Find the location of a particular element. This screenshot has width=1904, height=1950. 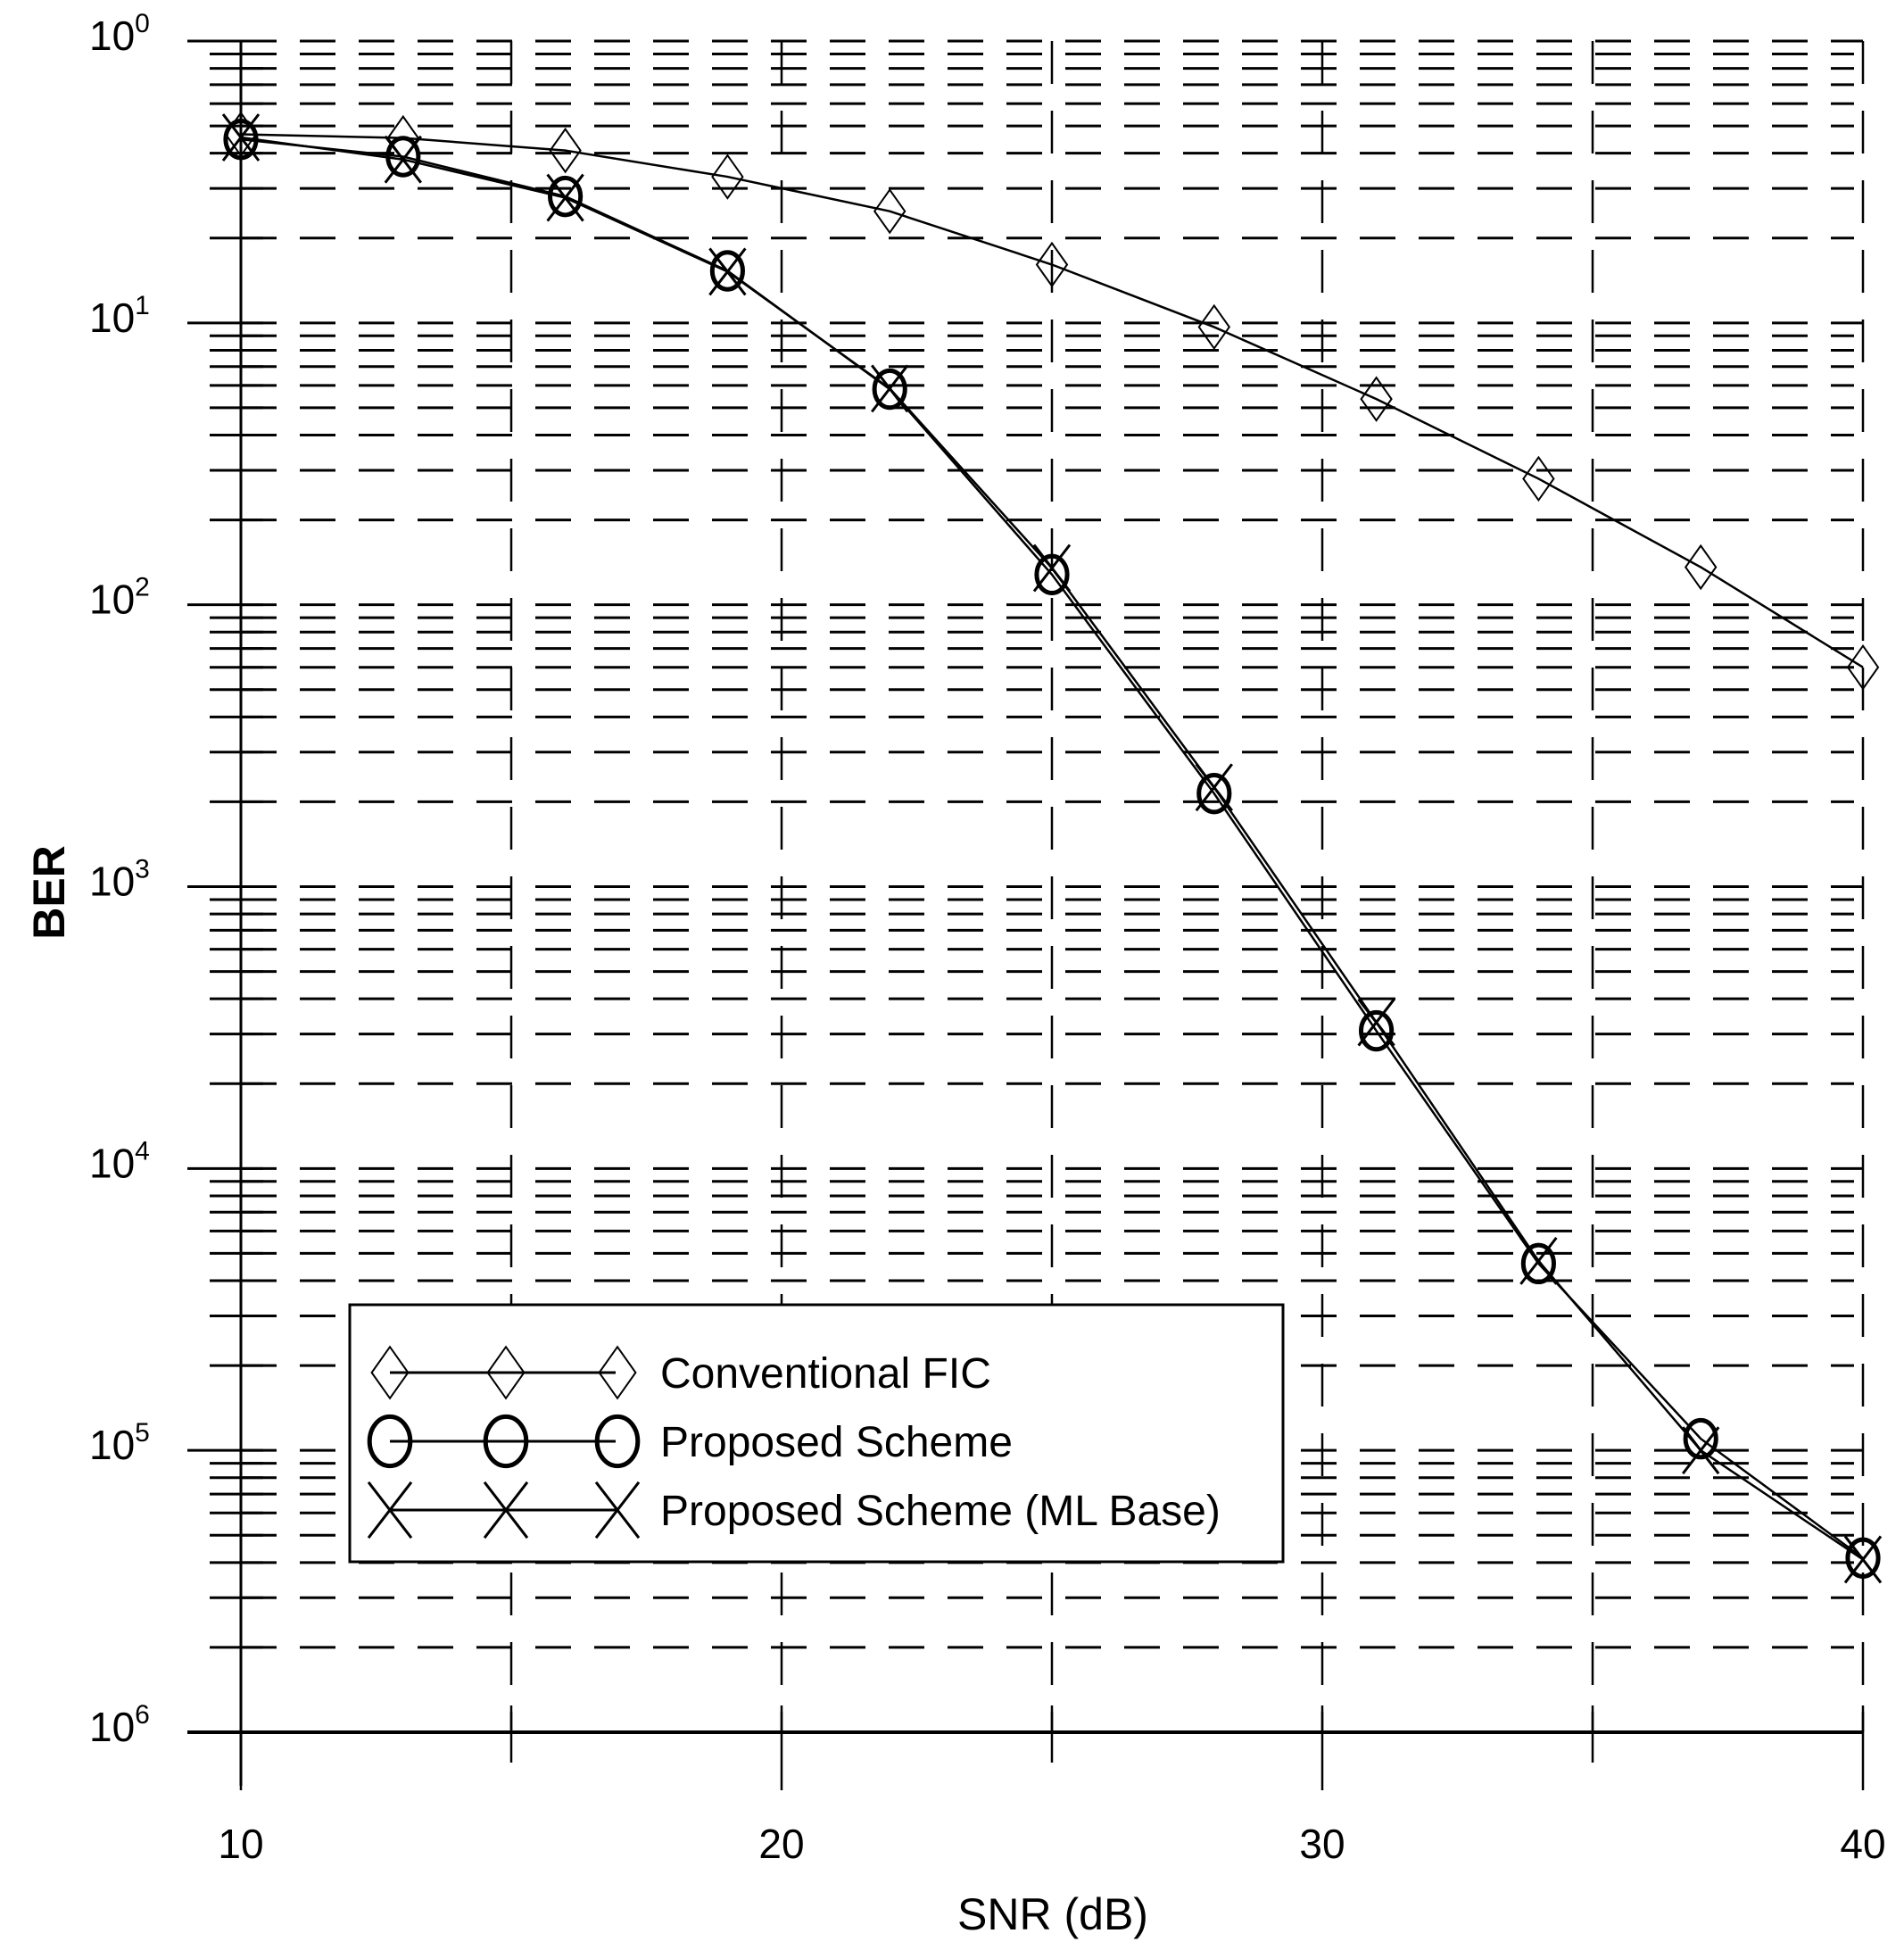

x-axis-title: SNR (dB) is located at coordinates (1052, 1914).